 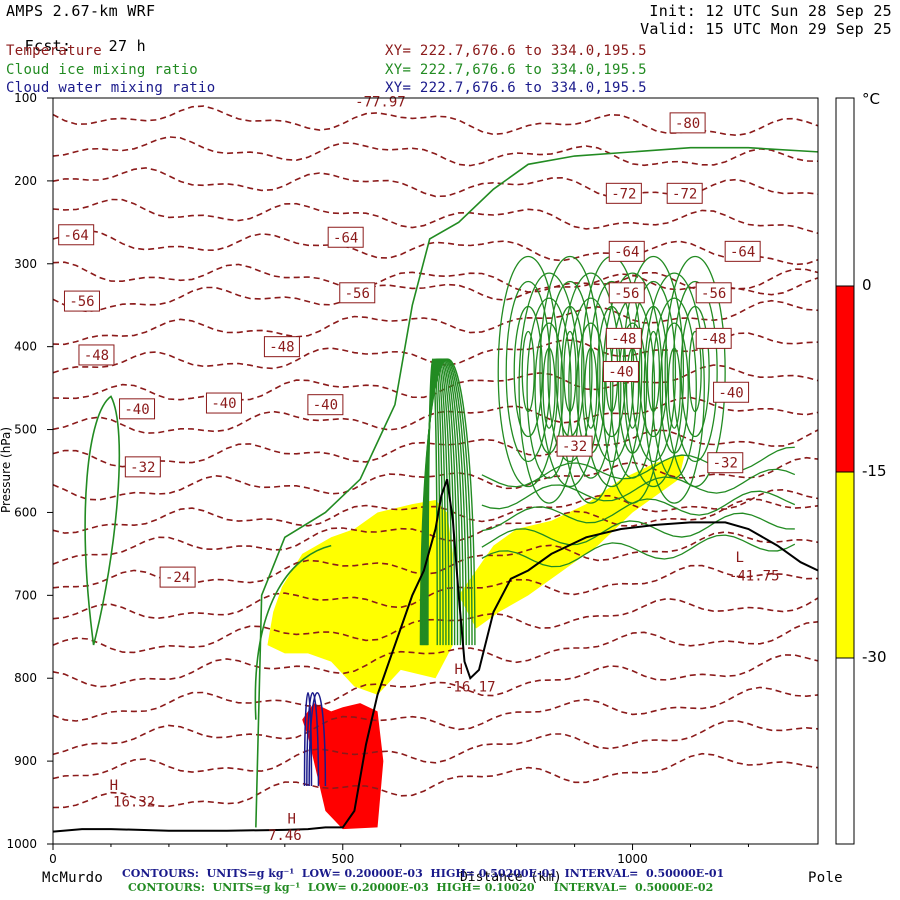 I want to click on colorbar, so click(x=845, y=471).